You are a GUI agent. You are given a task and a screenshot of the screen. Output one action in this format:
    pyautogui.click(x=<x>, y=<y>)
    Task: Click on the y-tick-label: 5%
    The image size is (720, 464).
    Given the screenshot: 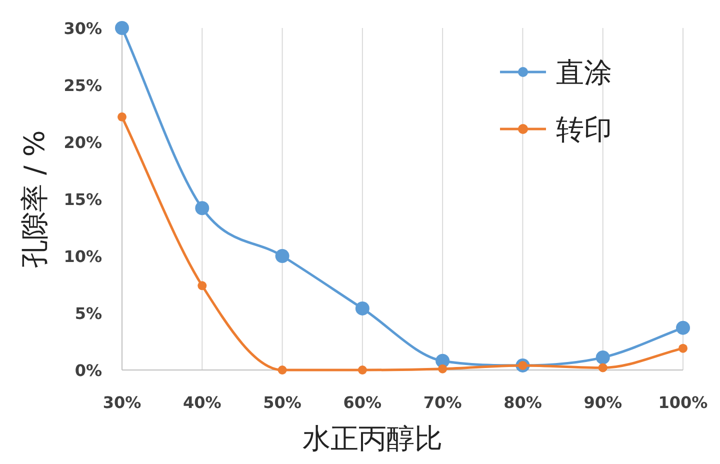 What is the action you would take?
    pyautogui.click(x=88, y=313)
    